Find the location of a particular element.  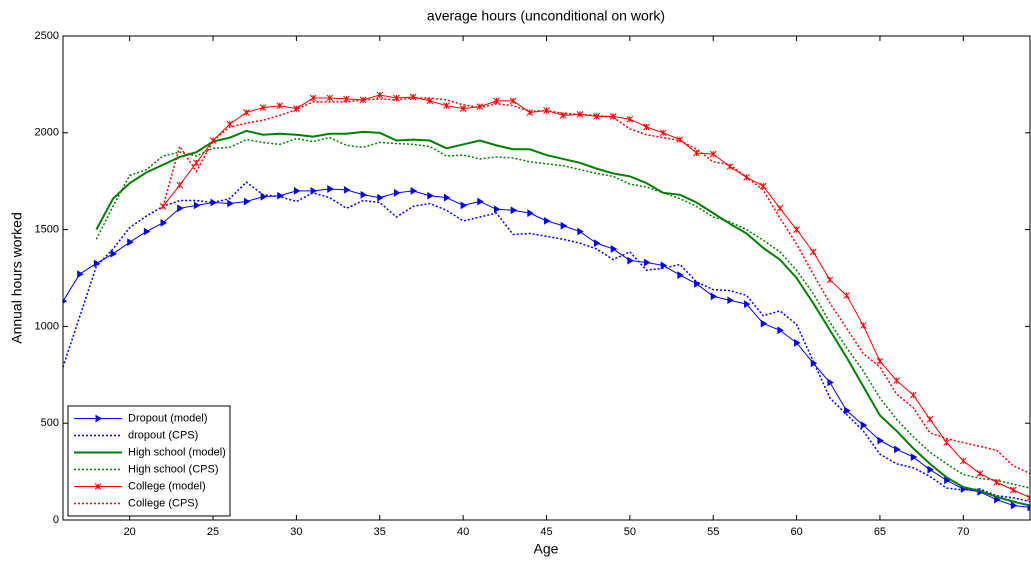

y-tick-label: 0 is located at coordinates (56, 520).